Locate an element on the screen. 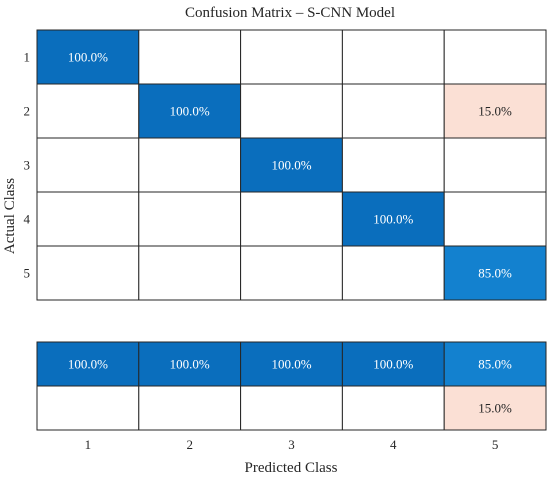 Image resolution: width=550 pixels, height=479 pixels. y-tick-3: 3 is located at coordinates (27, 165).